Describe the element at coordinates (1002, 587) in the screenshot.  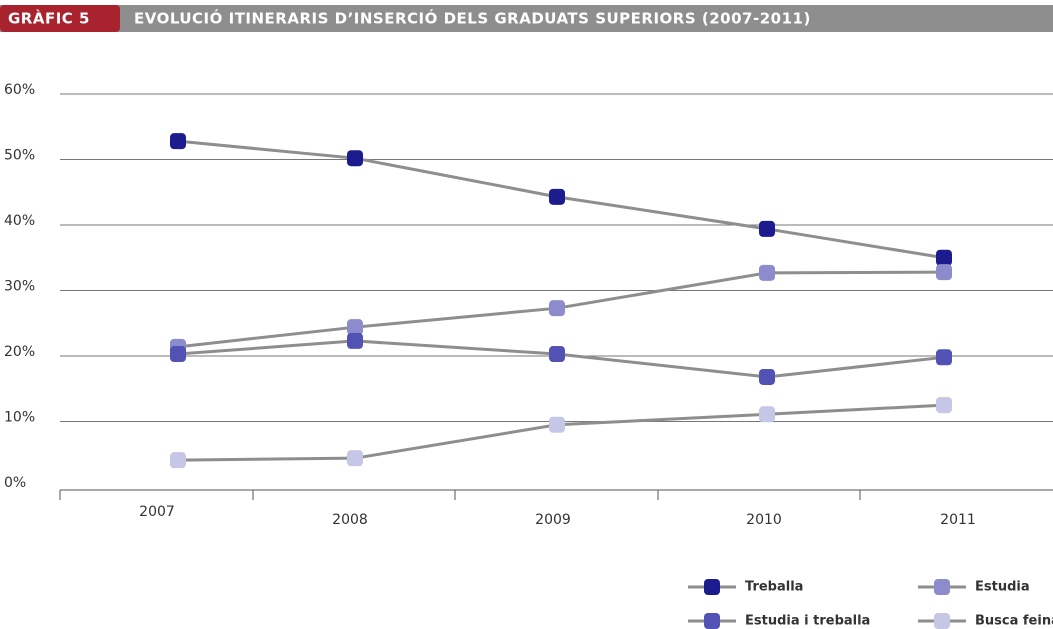
I see `legend-label: Estudia` at that location.